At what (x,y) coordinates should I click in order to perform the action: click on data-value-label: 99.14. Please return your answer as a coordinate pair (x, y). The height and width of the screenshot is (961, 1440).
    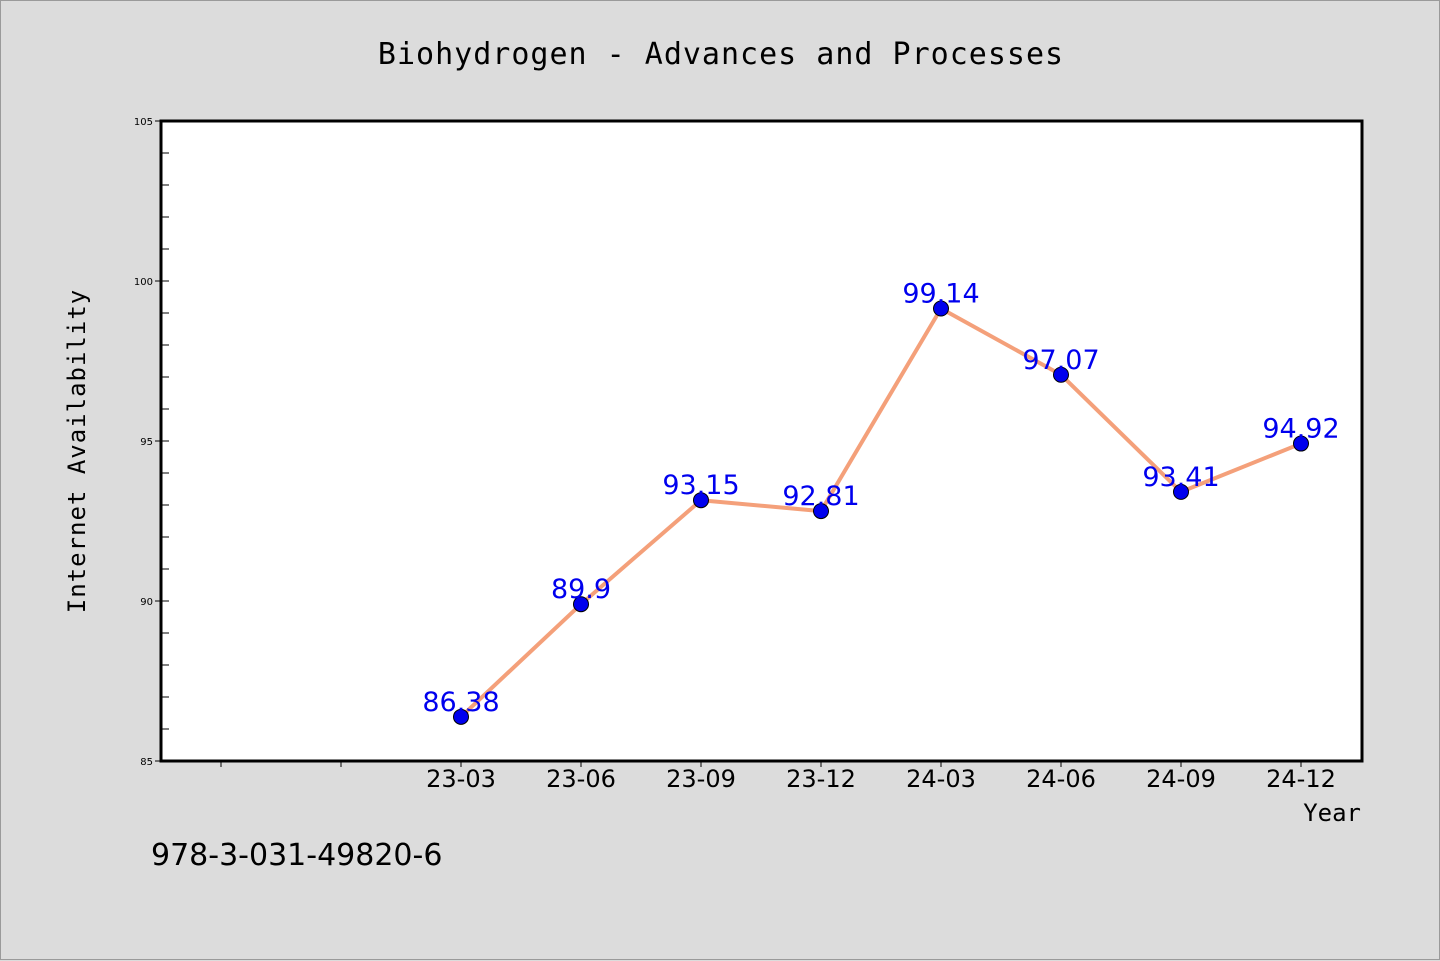
    Looking at the image, I should click on (940, 294).